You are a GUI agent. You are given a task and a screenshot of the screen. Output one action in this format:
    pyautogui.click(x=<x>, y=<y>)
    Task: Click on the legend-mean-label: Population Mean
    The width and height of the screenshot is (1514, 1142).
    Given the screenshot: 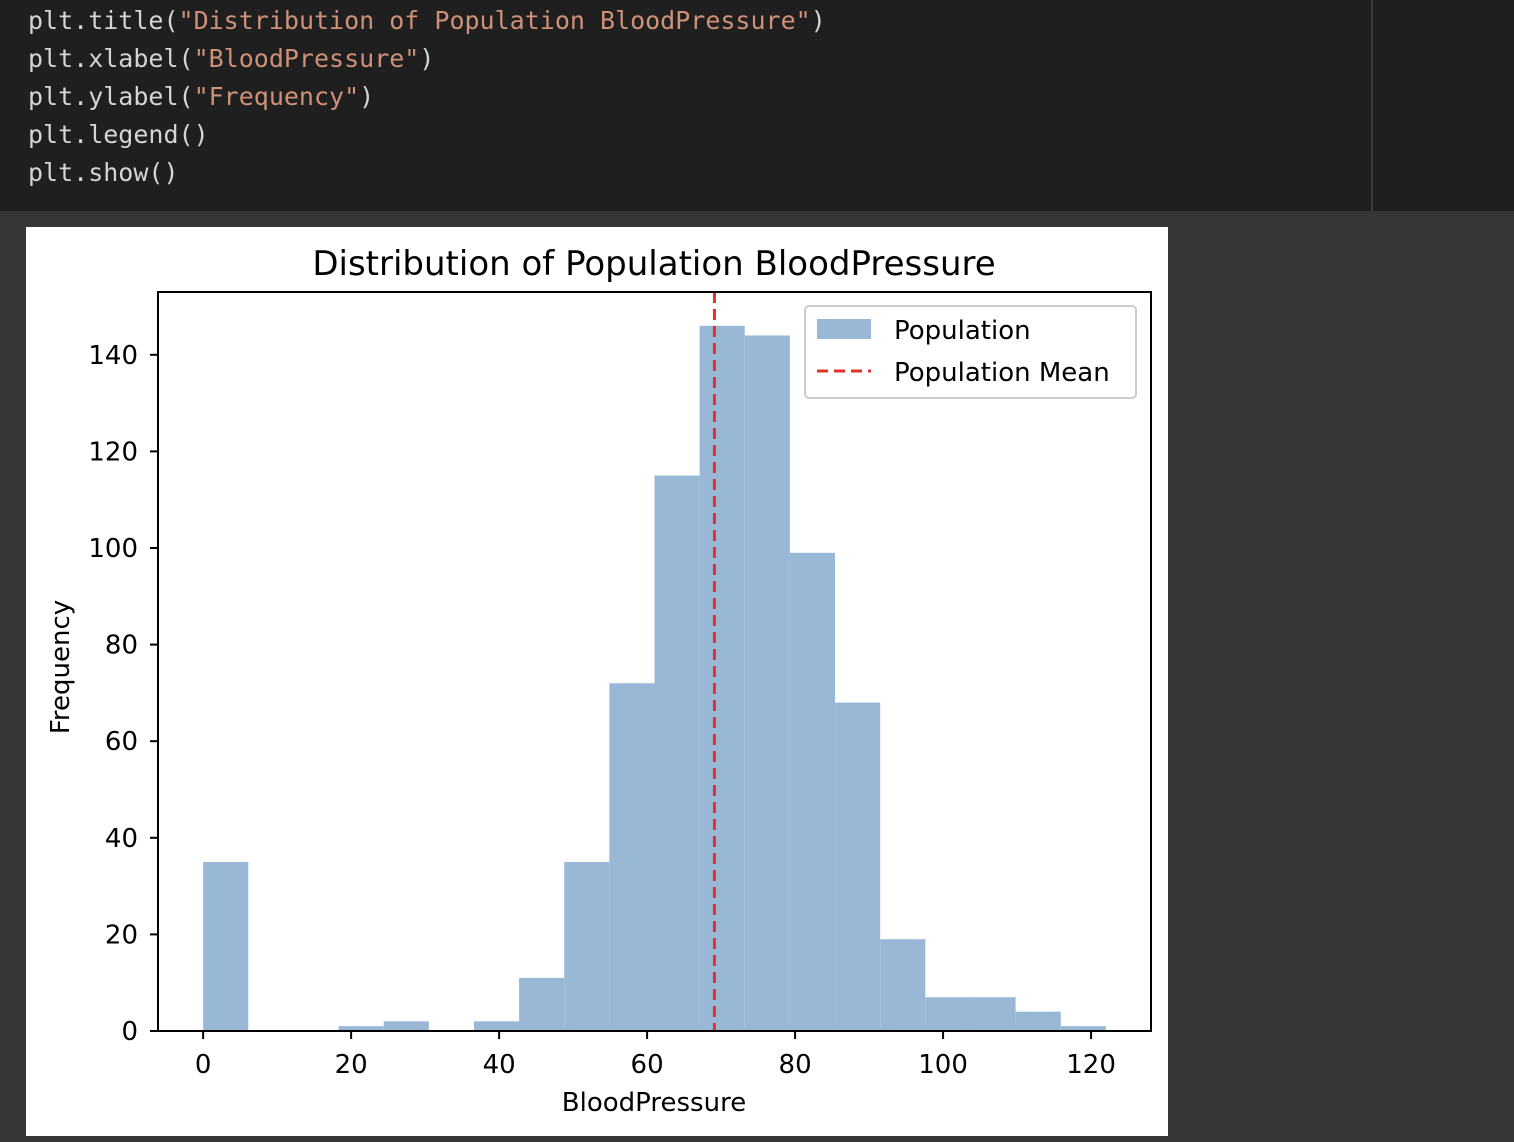 What is the action you would take?
    pyautogui.click(x=1002, y=373)
    